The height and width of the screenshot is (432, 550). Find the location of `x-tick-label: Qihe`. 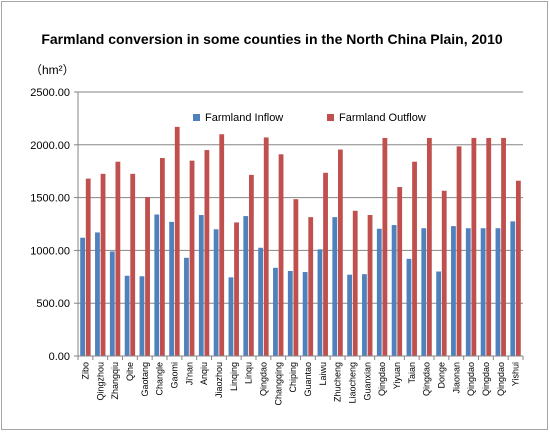

x-tick-label: Qihe is located at coordinates (130, 371).